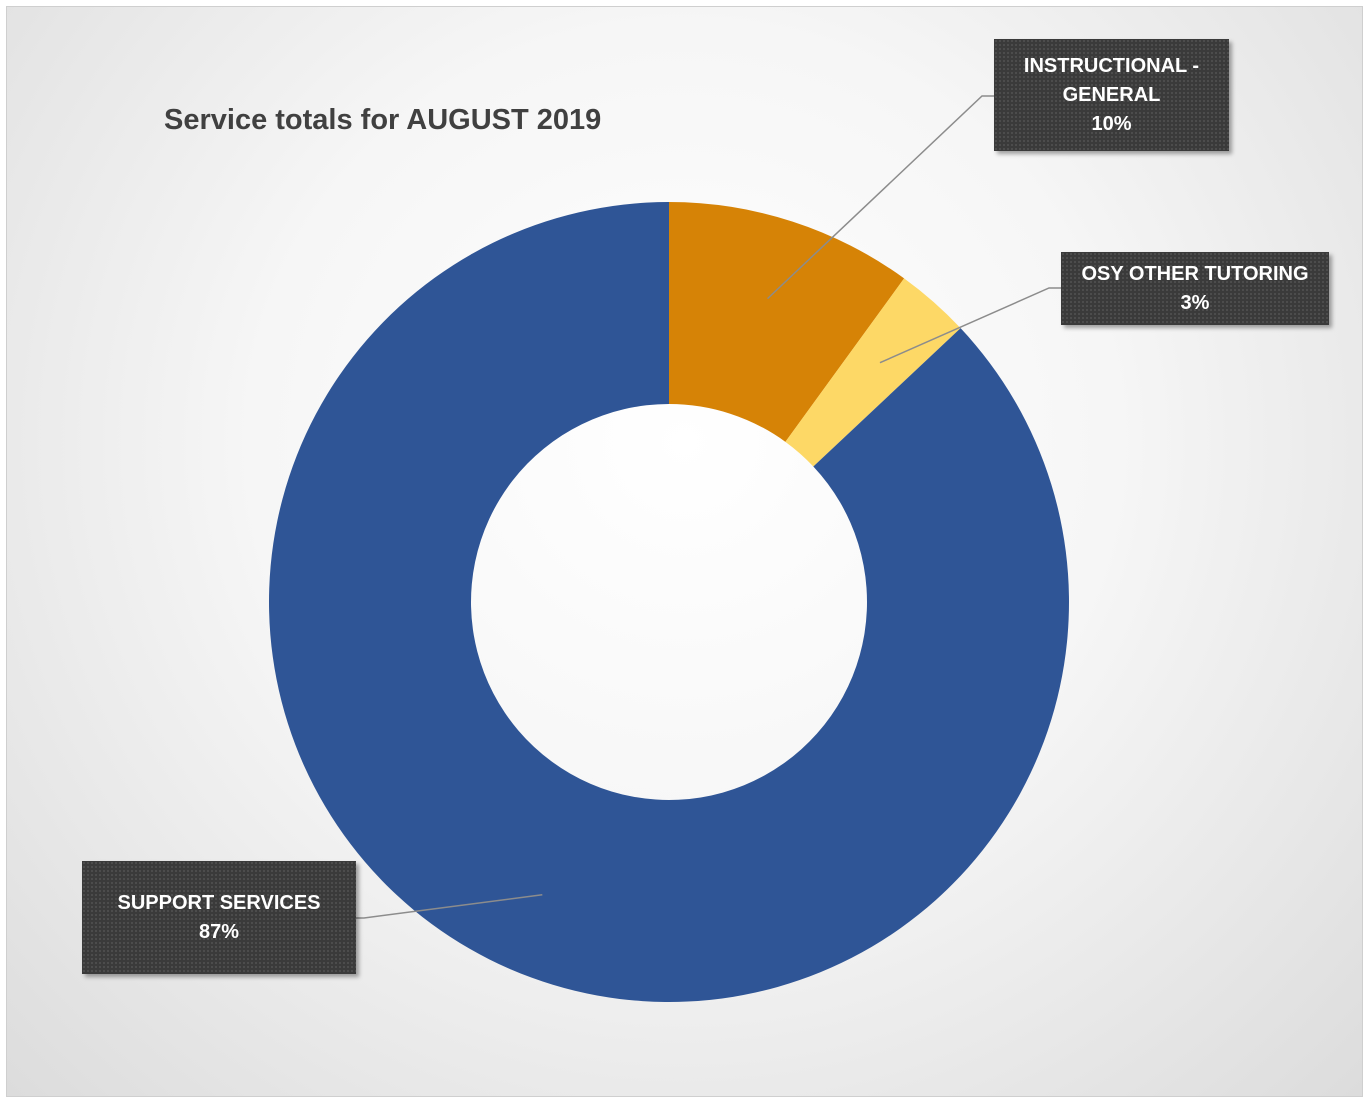 The width and height of the screenshot is (1369, 1103). I want to click on data-label-instructional-general: INSTRUCTIONAL - GENERAL 10%, so click(1111, 95).